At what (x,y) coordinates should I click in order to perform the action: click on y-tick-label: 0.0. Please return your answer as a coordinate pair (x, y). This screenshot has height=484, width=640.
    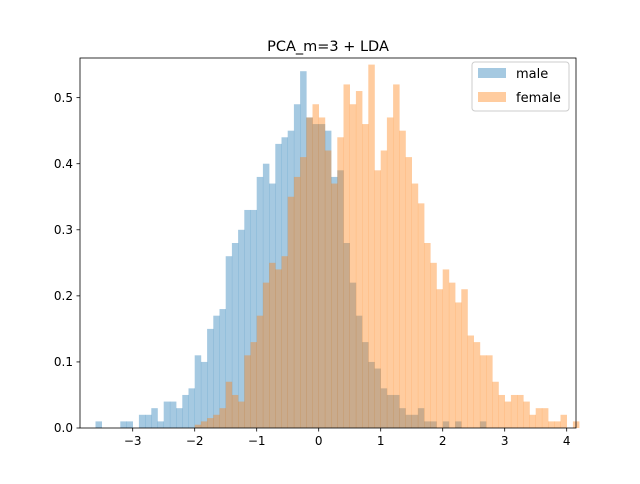
    Looking at the image, I should click on (63, 428).